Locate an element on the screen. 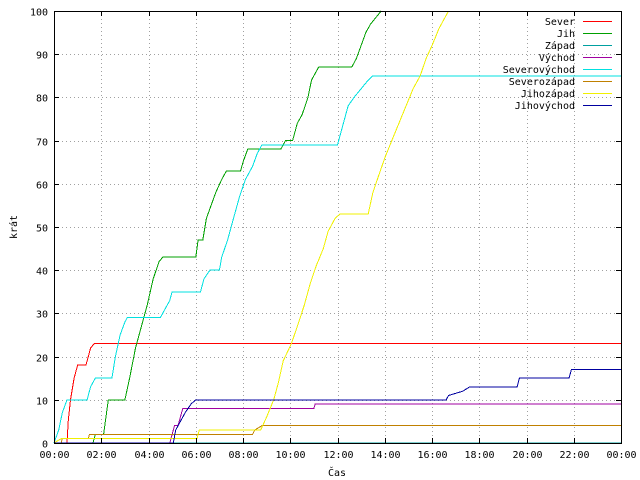 The image size is (640, 480). x-tick-label: 10:00 is located at coordinates (290, 455).